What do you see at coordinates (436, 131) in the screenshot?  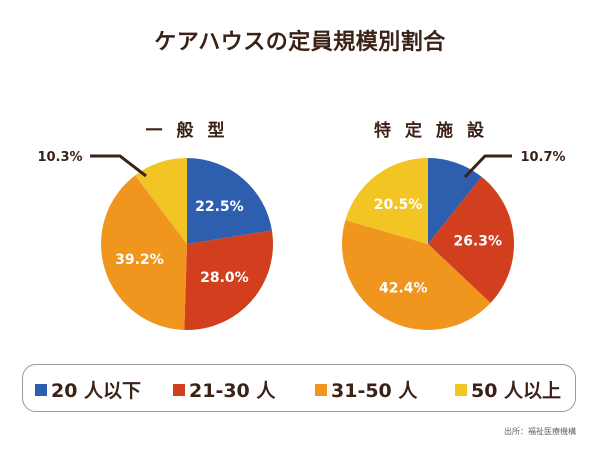 I see `pie-title-specific: 特定施設` at bounding box center [436, 131].